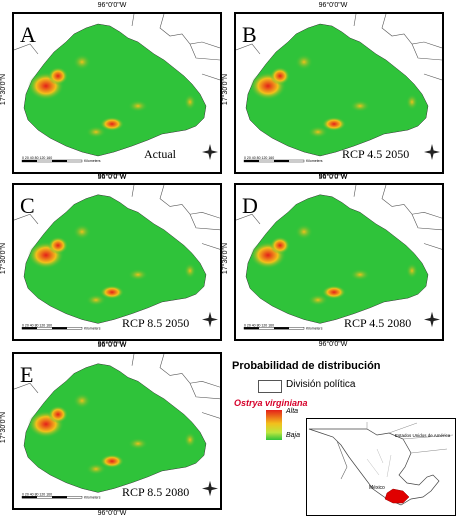 The height and width of the screenshot is (520, 461). I want to click on mexico-locator-svg: Estados Unidos de América México, so click(381, 464).